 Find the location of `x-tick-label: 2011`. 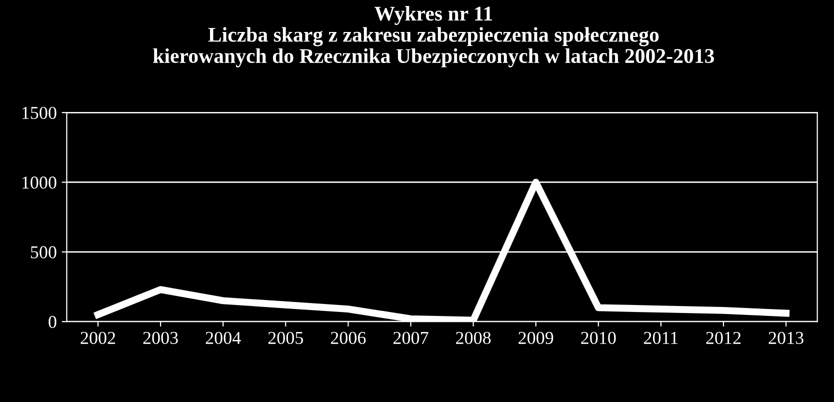

x-tick-label: 2011 is located at coordinates (661, 338).